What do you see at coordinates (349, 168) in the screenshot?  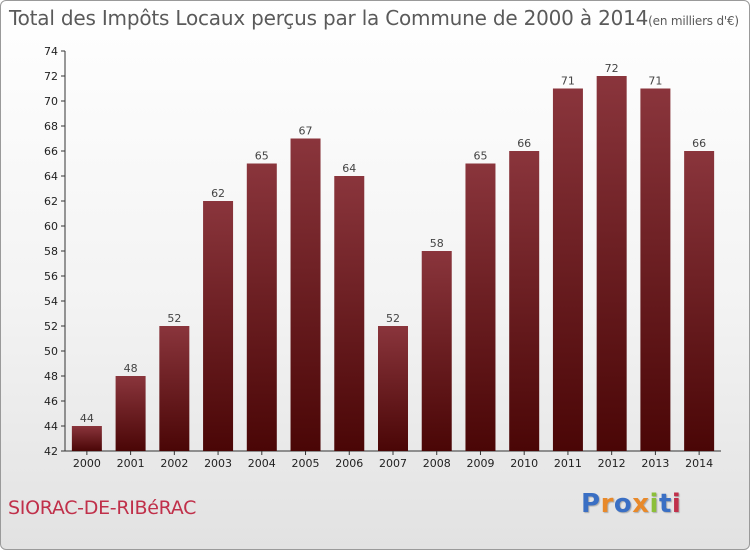 I see `bar-value-label: 64` at bounding box center [349, 168].